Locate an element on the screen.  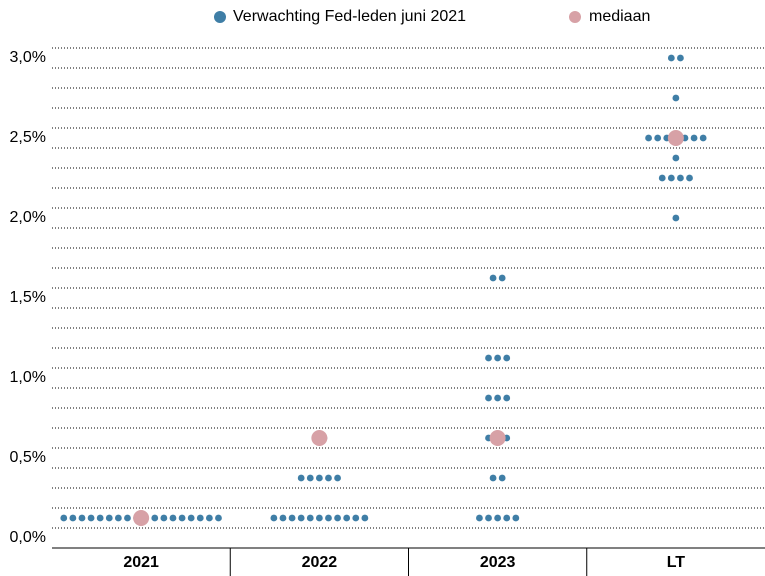
x-tick-label: 2022 is located at coordinates (320, 562).